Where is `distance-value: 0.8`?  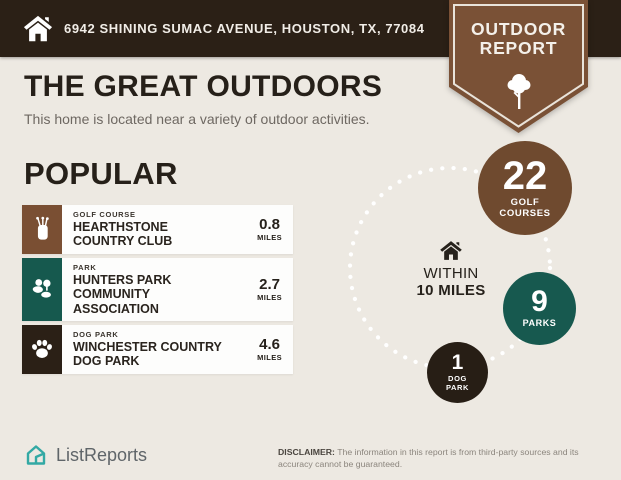
distance-value: 0.8 is located at coordinates (269, 224).